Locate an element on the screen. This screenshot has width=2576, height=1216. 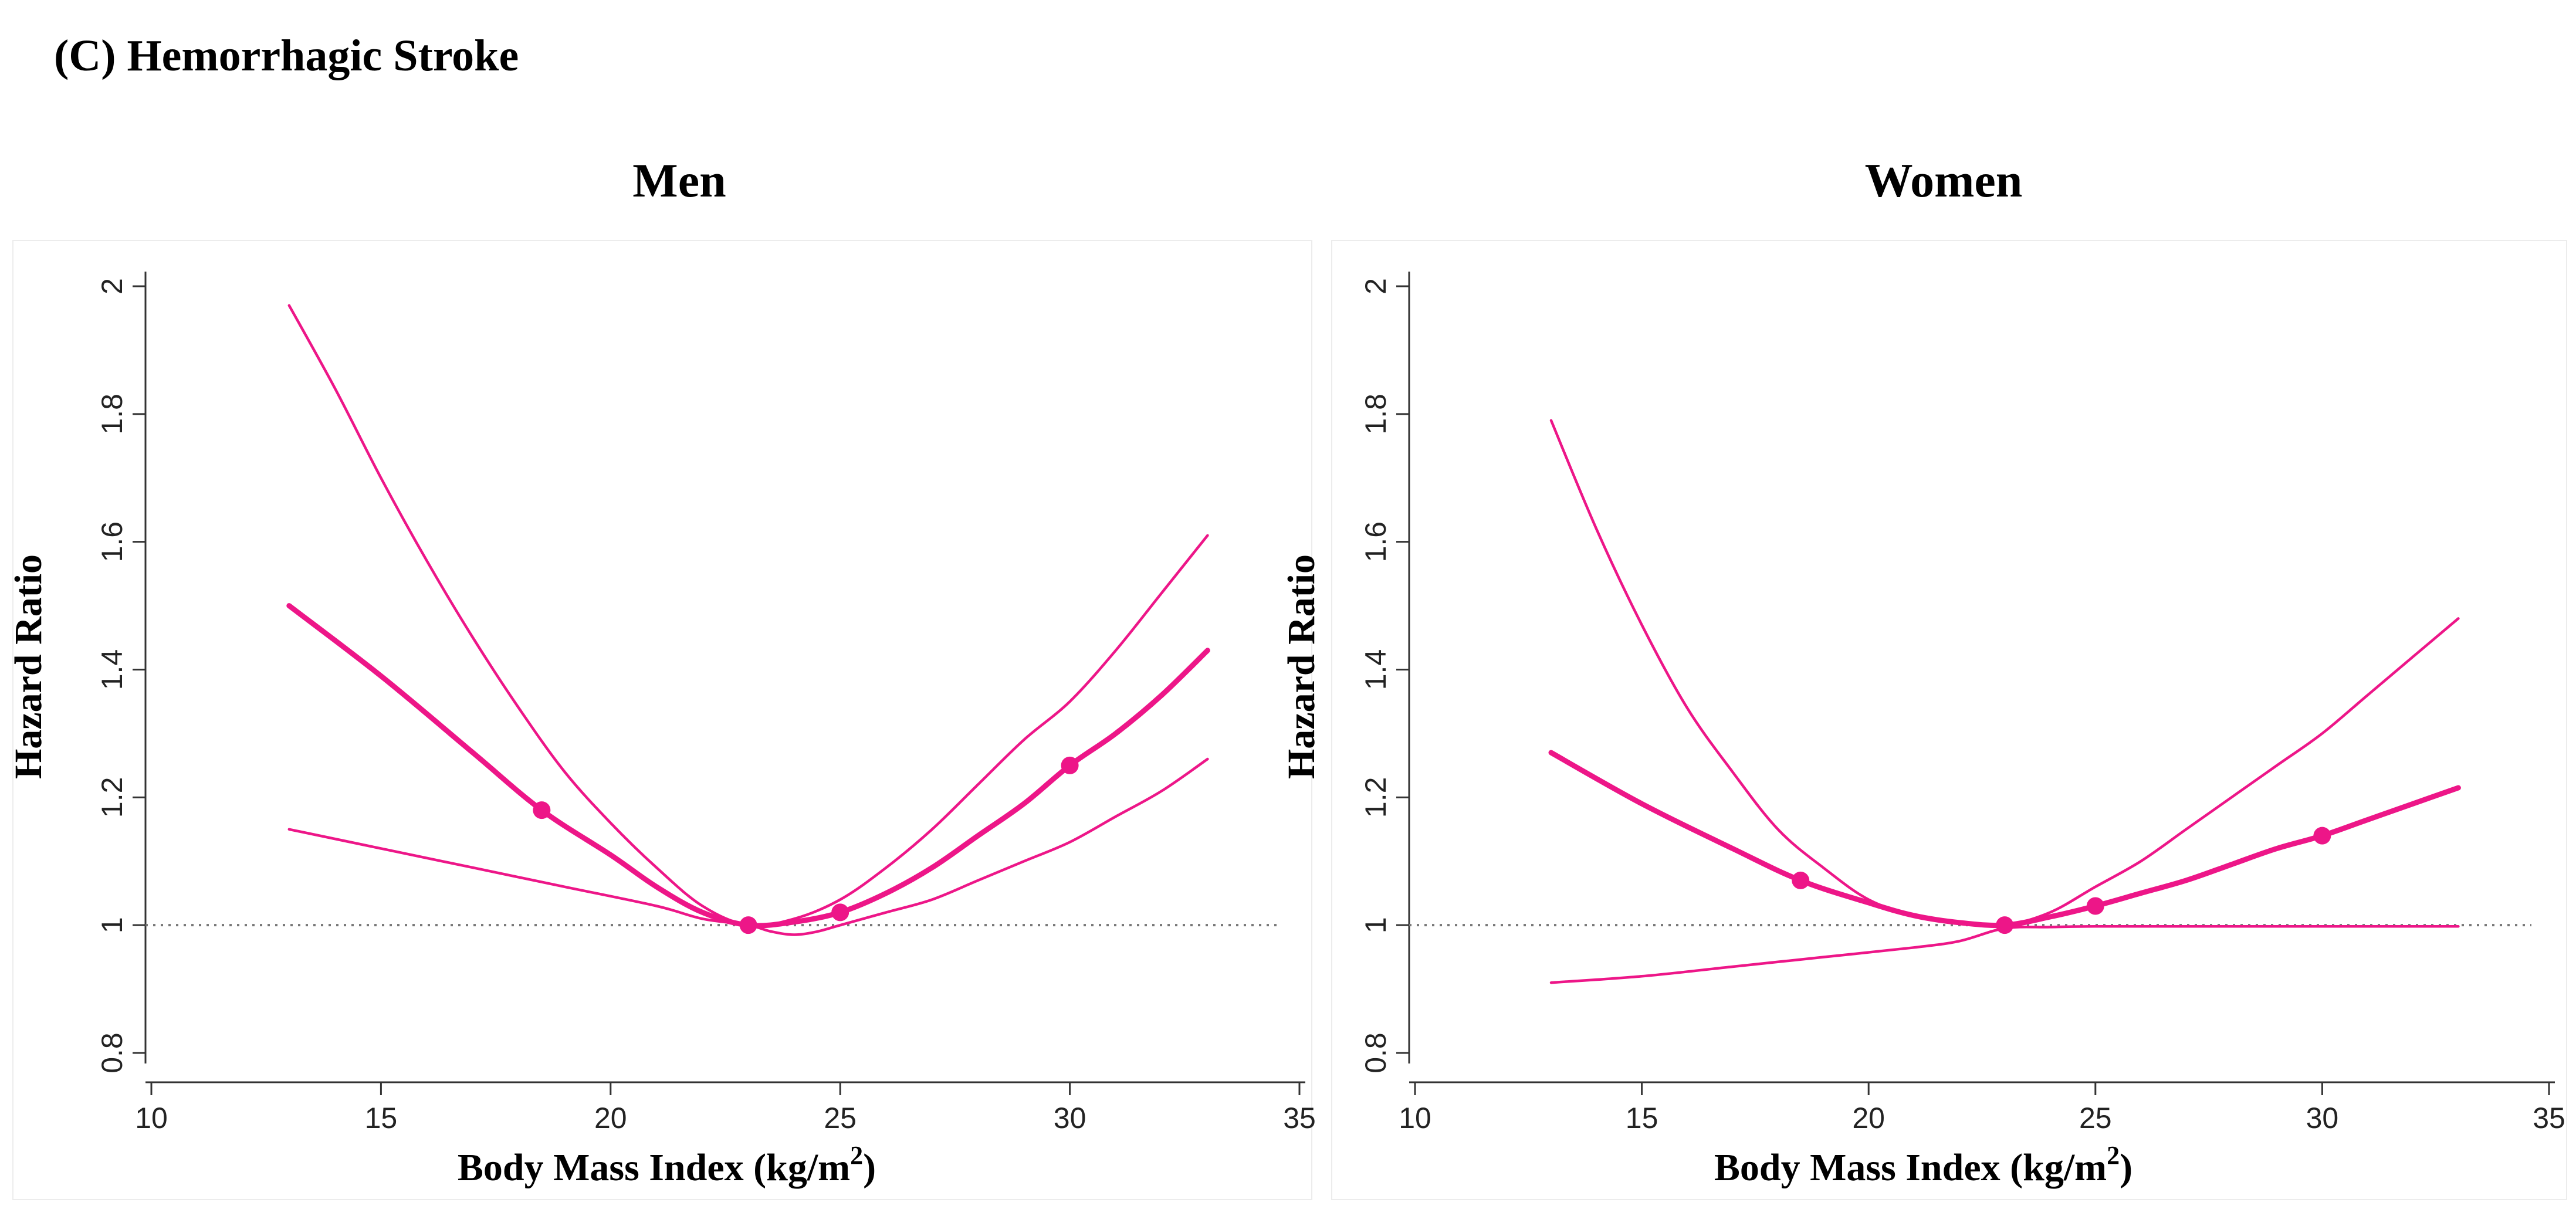
panel-title: Men is located at coordinates (679, 180).